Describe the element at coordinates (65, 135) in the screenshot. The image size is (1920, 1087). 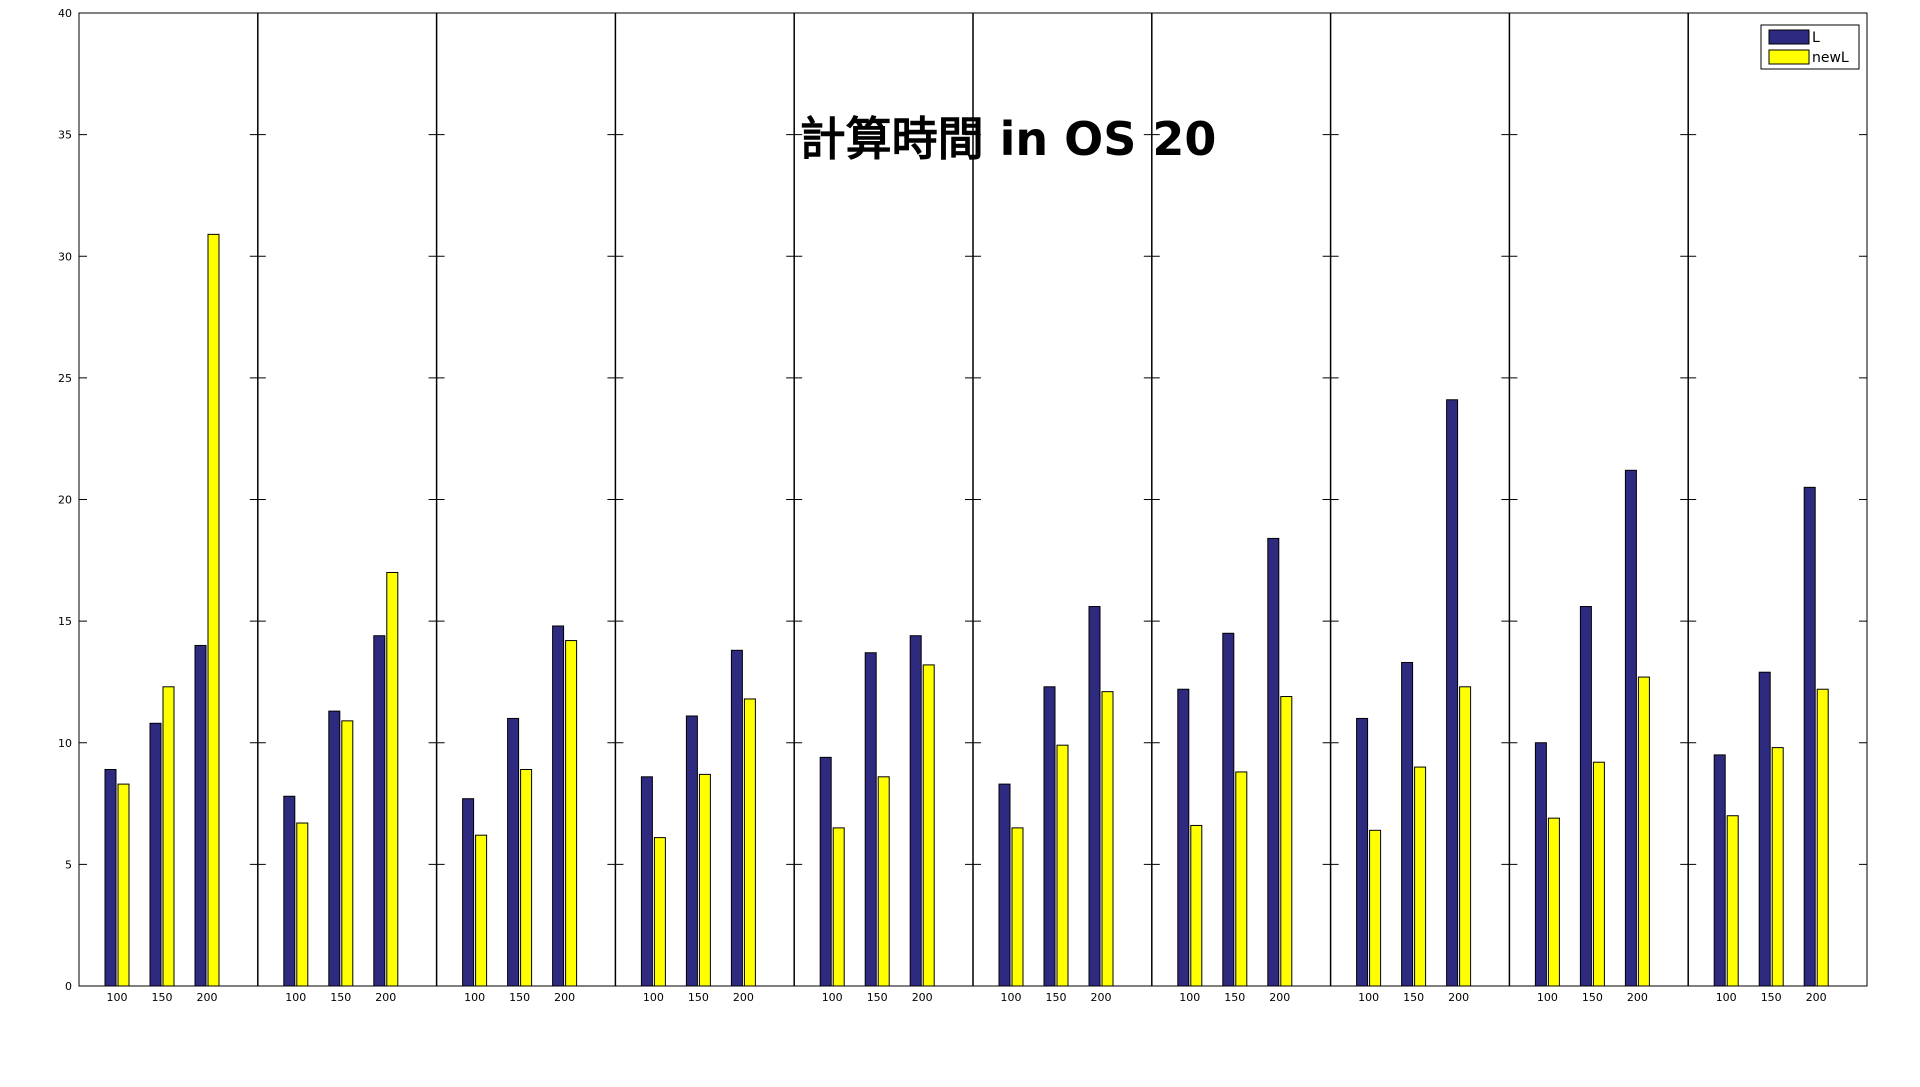
I see `y-tick-label: 35` at that location.